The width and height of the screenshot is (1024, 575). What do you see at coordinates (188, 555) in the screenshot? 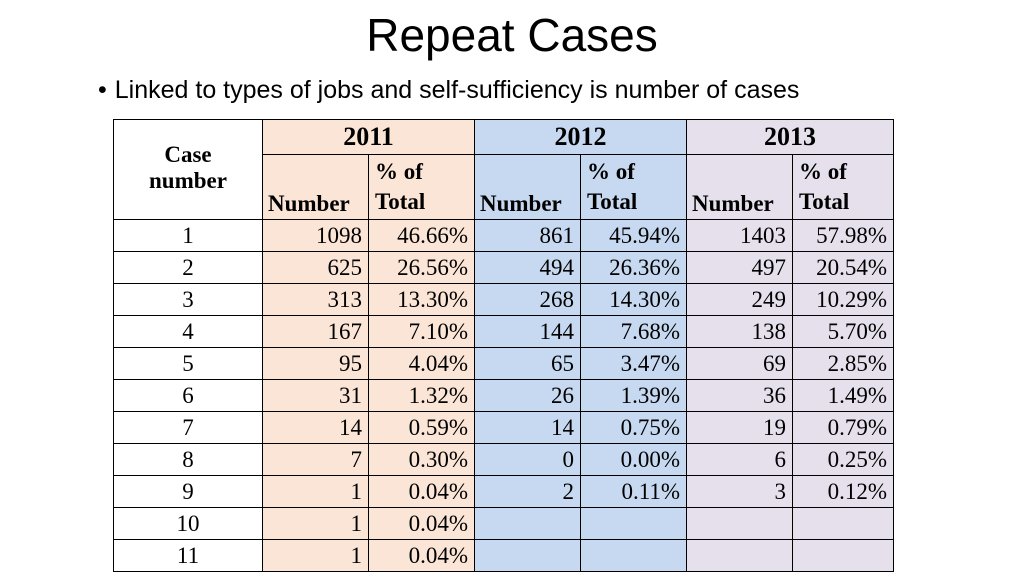
I see `case-number: 11` at bounding box center [188, 555].